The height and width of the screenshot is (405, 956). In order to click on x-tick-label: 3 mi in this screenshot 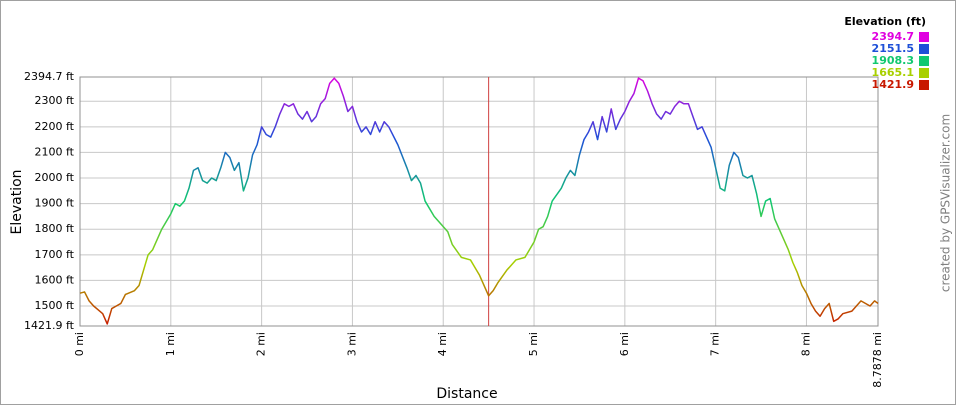, I will do `click(351, 344)`.